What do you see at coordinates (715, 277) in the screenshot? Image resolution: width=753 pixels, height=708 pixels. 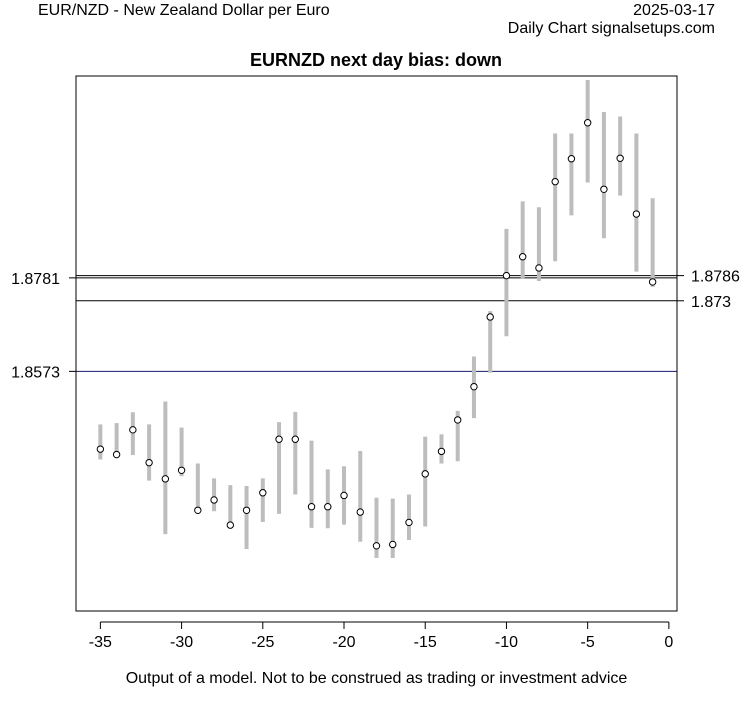 I see `level-label: 1.8786` at bounding box center [715, 277].